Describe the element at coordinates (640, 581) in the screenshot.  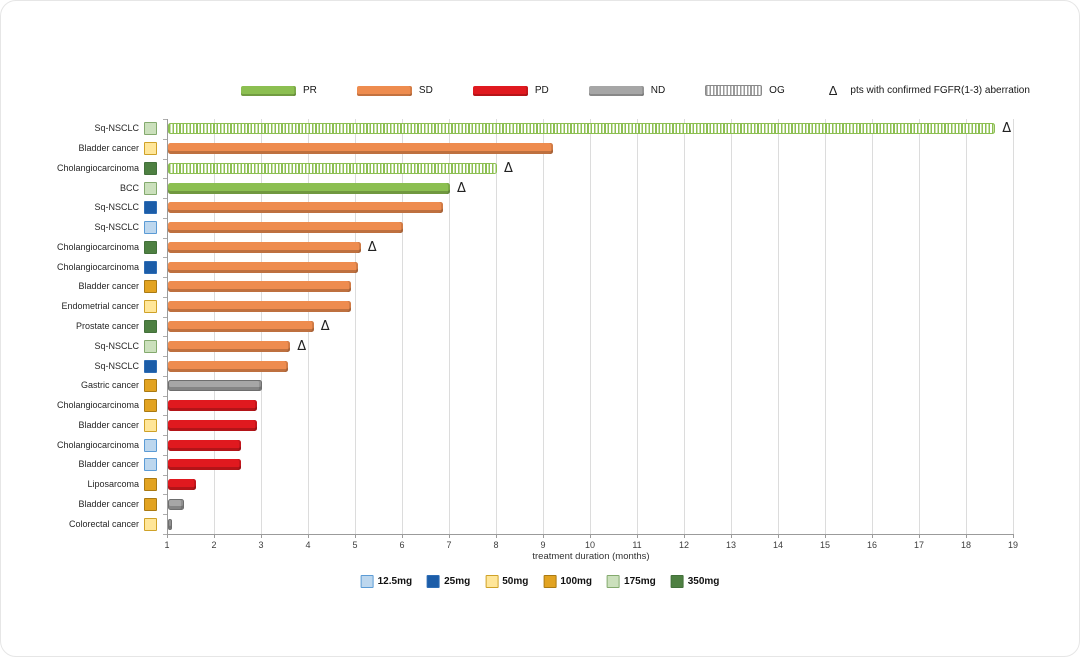
I see `dose-legend-label: 175mg` at that location.